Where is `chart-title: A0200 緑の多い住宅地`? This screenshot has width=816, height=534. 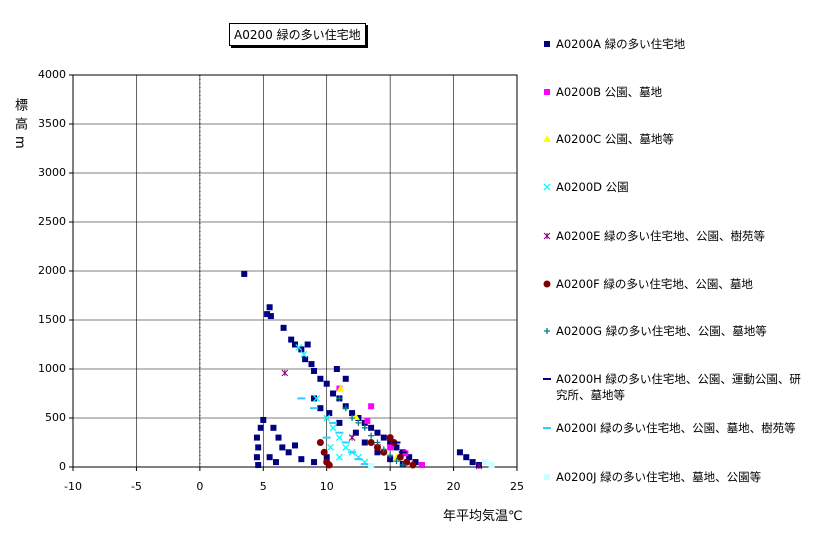
chart-title: A0200 緑の多い住宅地 is located at coordinates (297, 34).